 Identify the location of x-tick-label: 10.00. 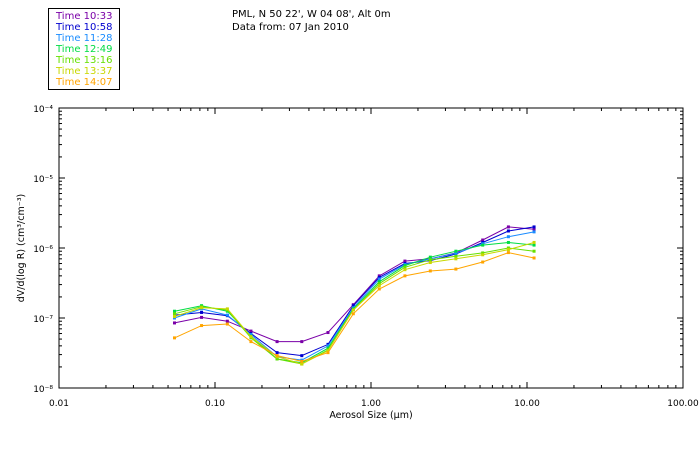
(527, 404).